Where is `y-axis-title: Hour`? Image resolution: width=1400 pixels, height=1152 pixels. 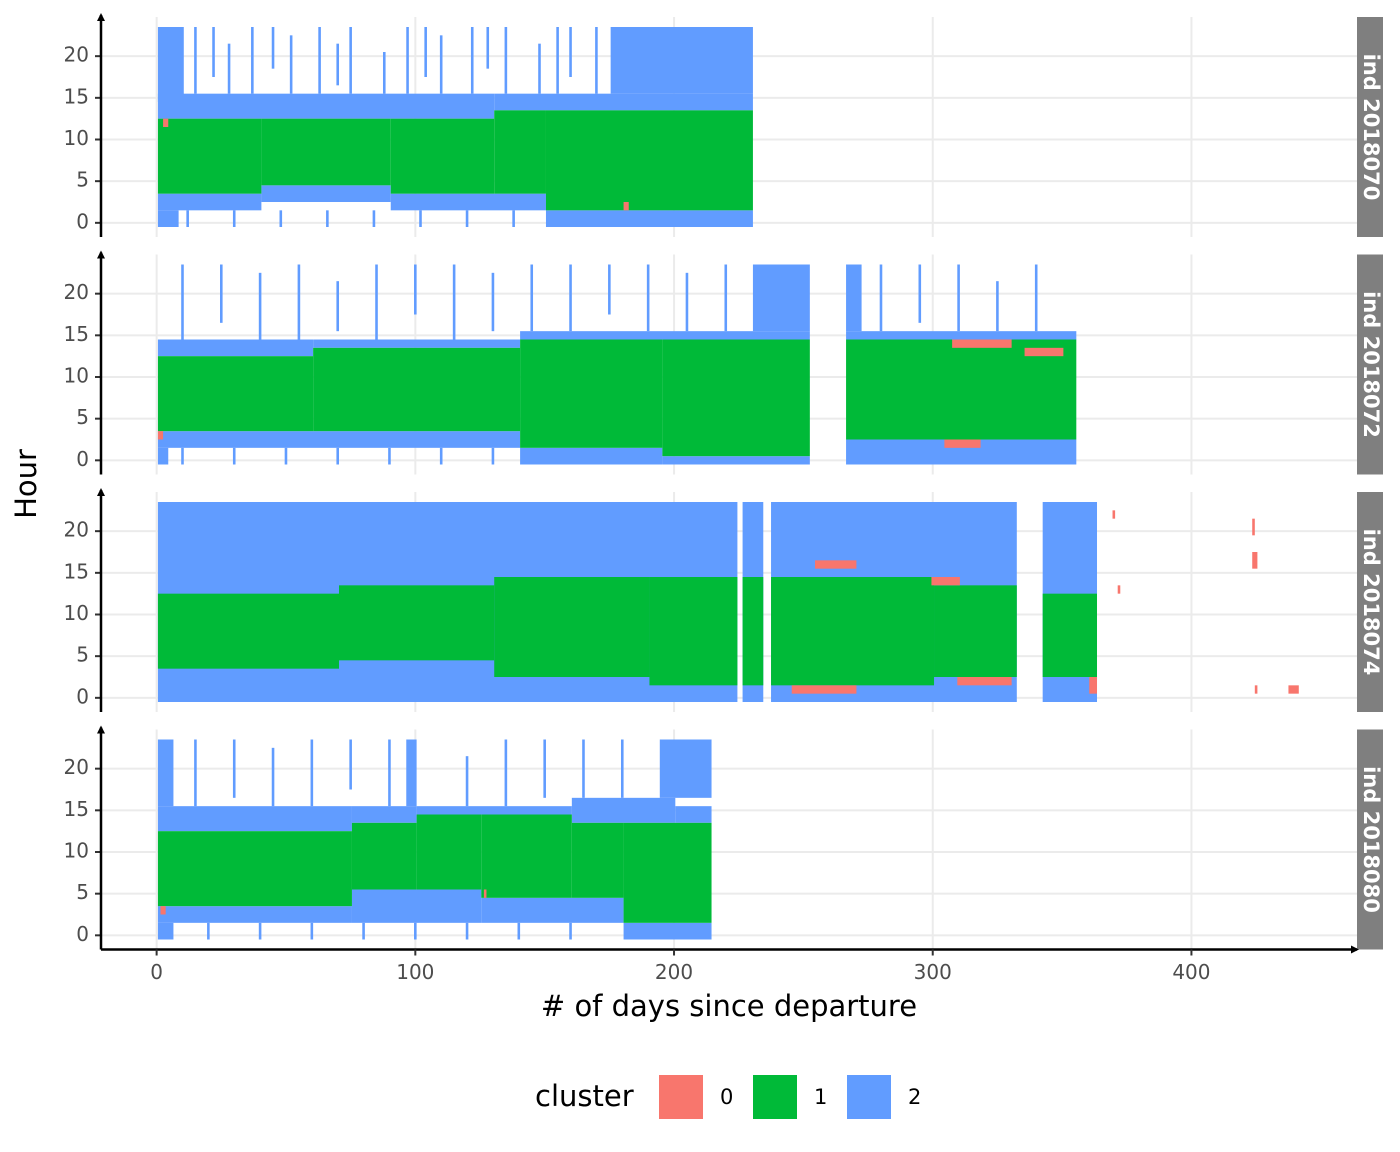
y-axis-title: Hour is located at coordinates (26, 484).